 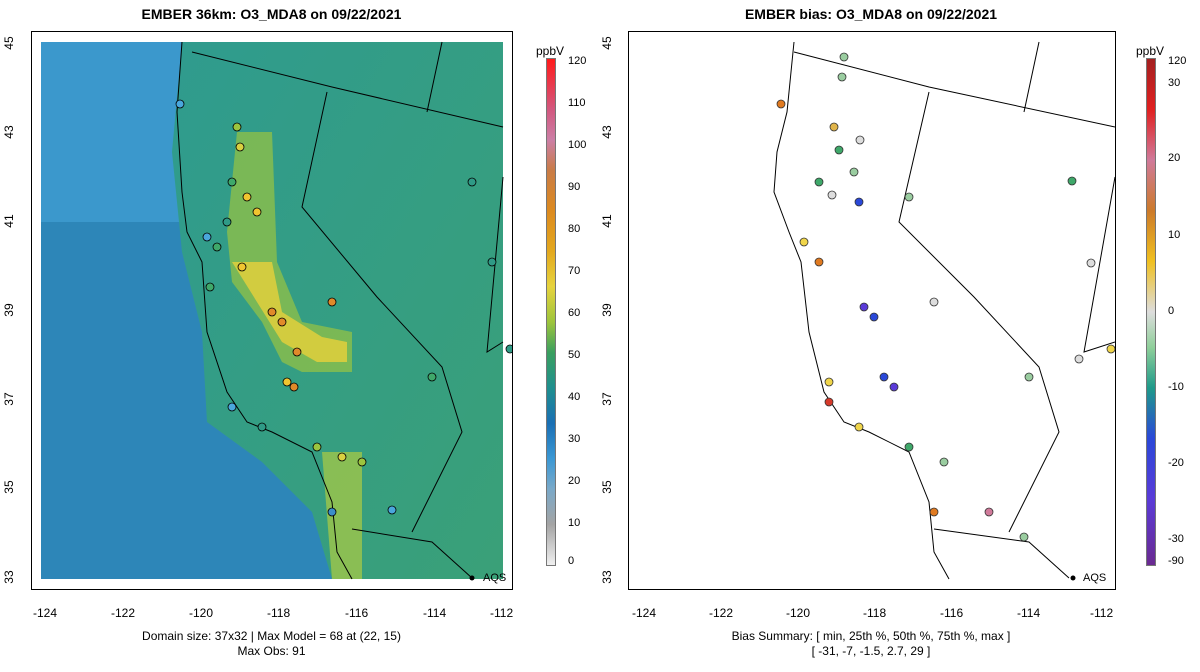 I want to click on left-x-tick: -112, so click(x=502, y=613).